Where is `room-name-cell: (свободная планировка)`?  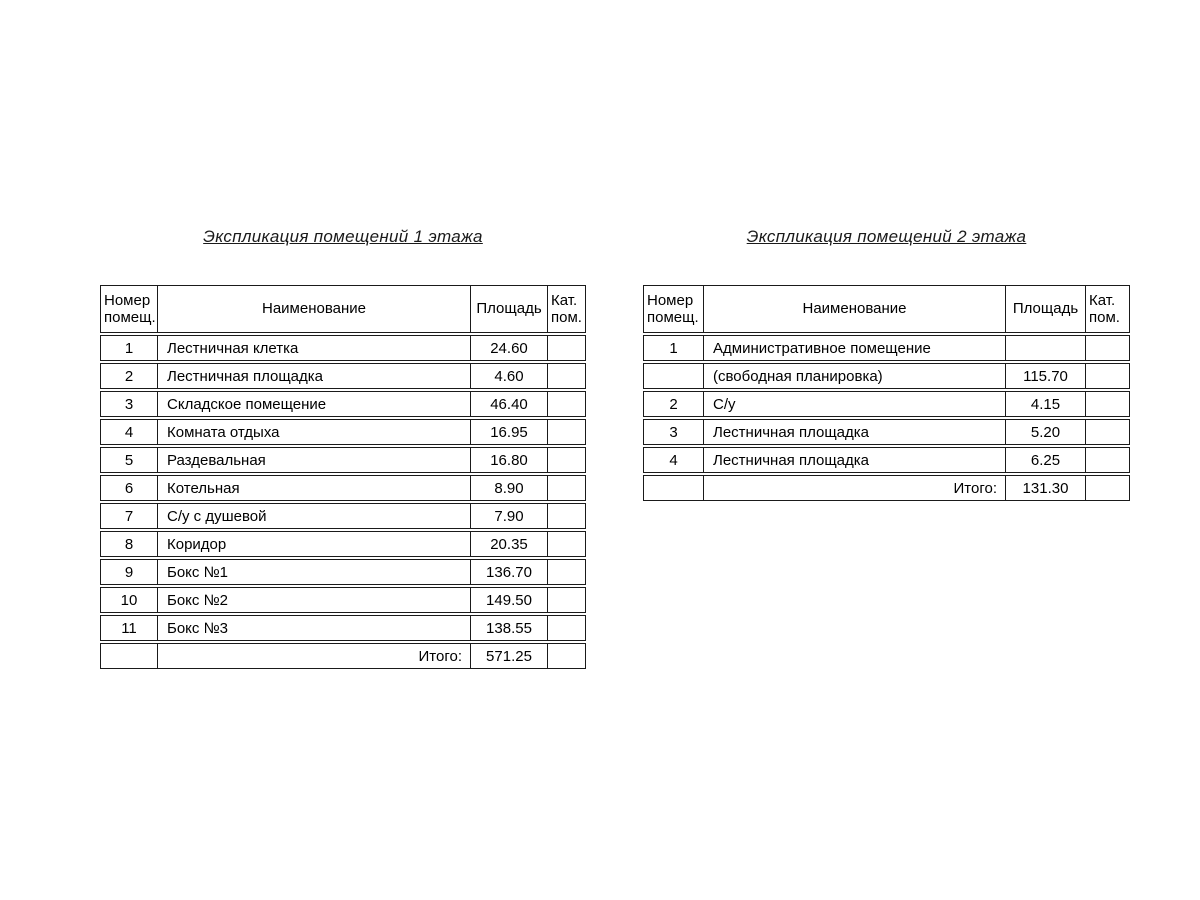 room-name-cell: (свободная планировка) is located at coordinates (855, 376).